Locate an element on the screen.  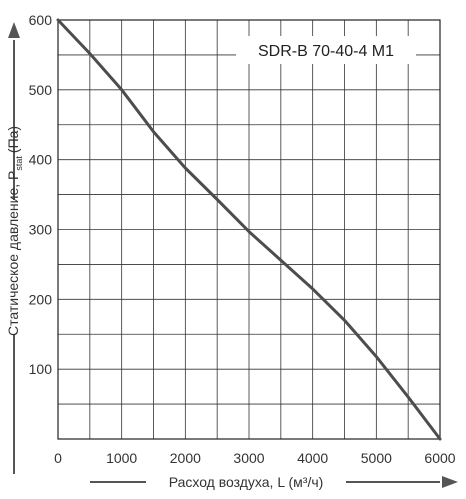
y-tick-label: 100 is located at coordinates (41, 369).